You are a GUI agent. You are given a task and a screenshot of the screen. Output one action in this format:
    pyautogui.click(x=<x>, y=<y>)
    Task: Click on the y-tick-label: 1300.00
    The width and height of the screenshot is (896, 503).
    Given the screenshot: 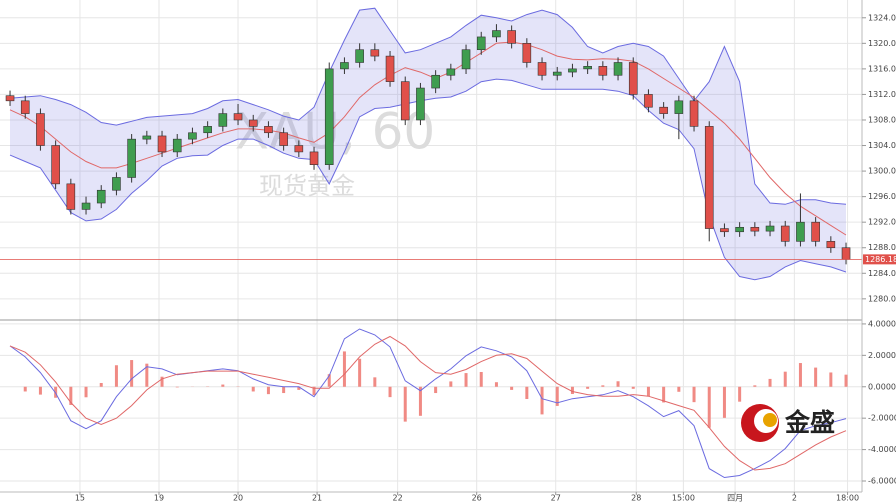 What is the action you would take?
    pyautogui.click(x=882, y=171)
    